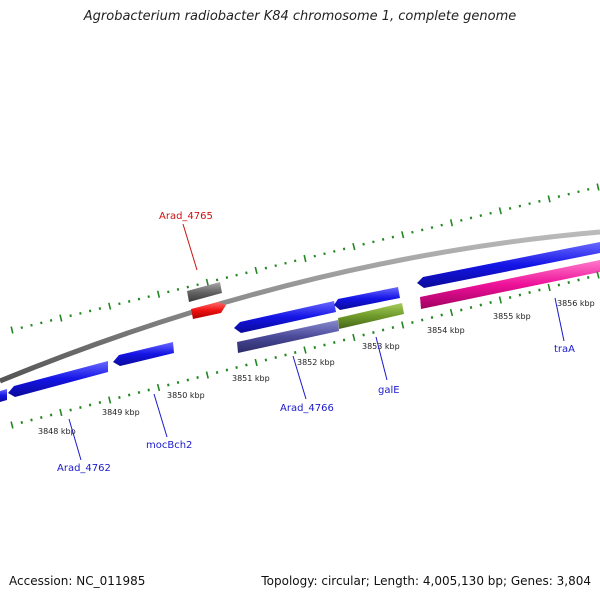 Image resolution: width=600 pixels, height=600 pixels. I want to click on tick-label-3849: 3849 kbp, so click(121, 412).